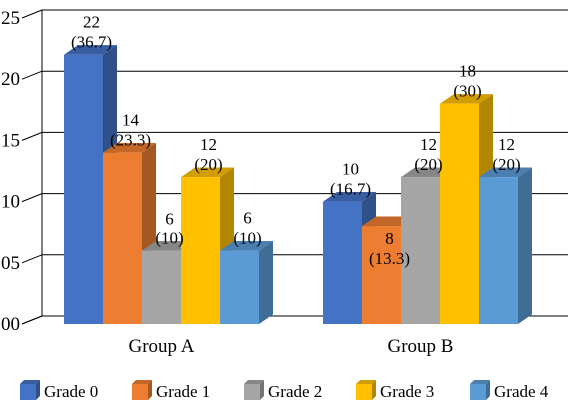 The width and height of the screenshot is (581, 404). What do you see at coordinates (91, 22) in the screenshot?
I see `data-label-value: 22` at bounding box center [91, 22].